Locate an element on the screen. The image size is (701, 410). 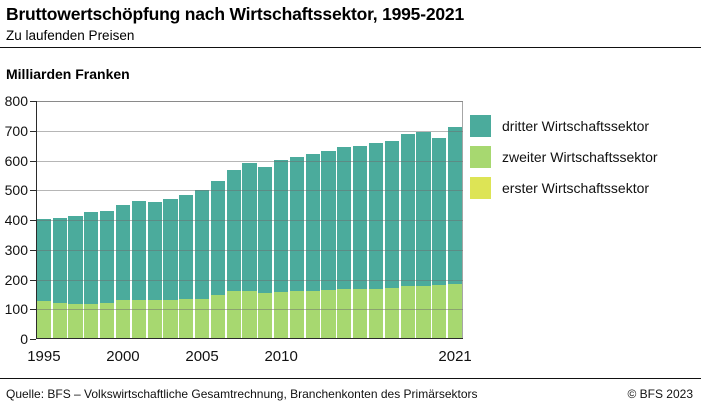
bar-segment-2000-dritter is located at coordinates (123, 252).